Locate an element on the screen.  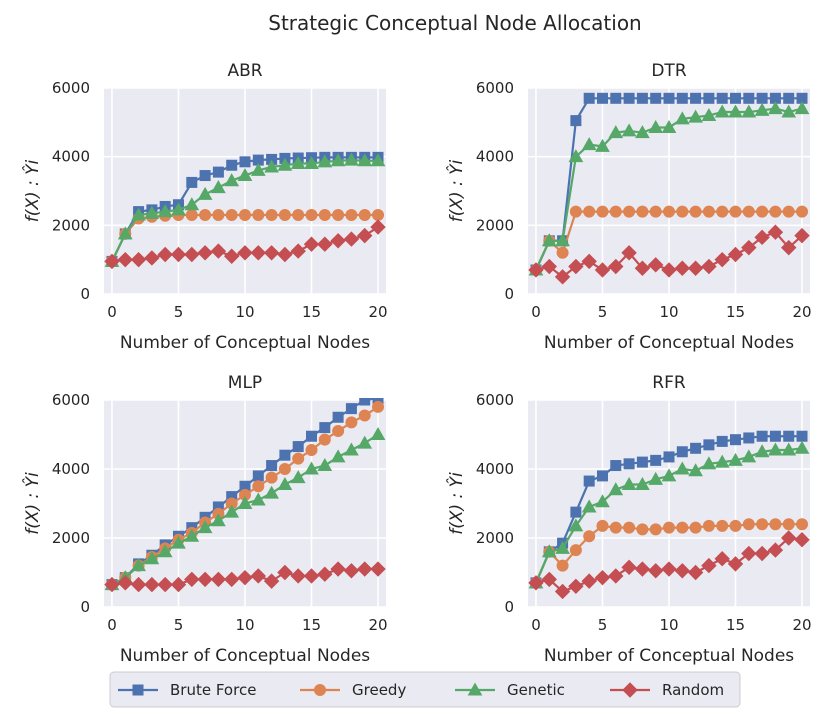
legend-random-marker is located at coordinates (630, 690).